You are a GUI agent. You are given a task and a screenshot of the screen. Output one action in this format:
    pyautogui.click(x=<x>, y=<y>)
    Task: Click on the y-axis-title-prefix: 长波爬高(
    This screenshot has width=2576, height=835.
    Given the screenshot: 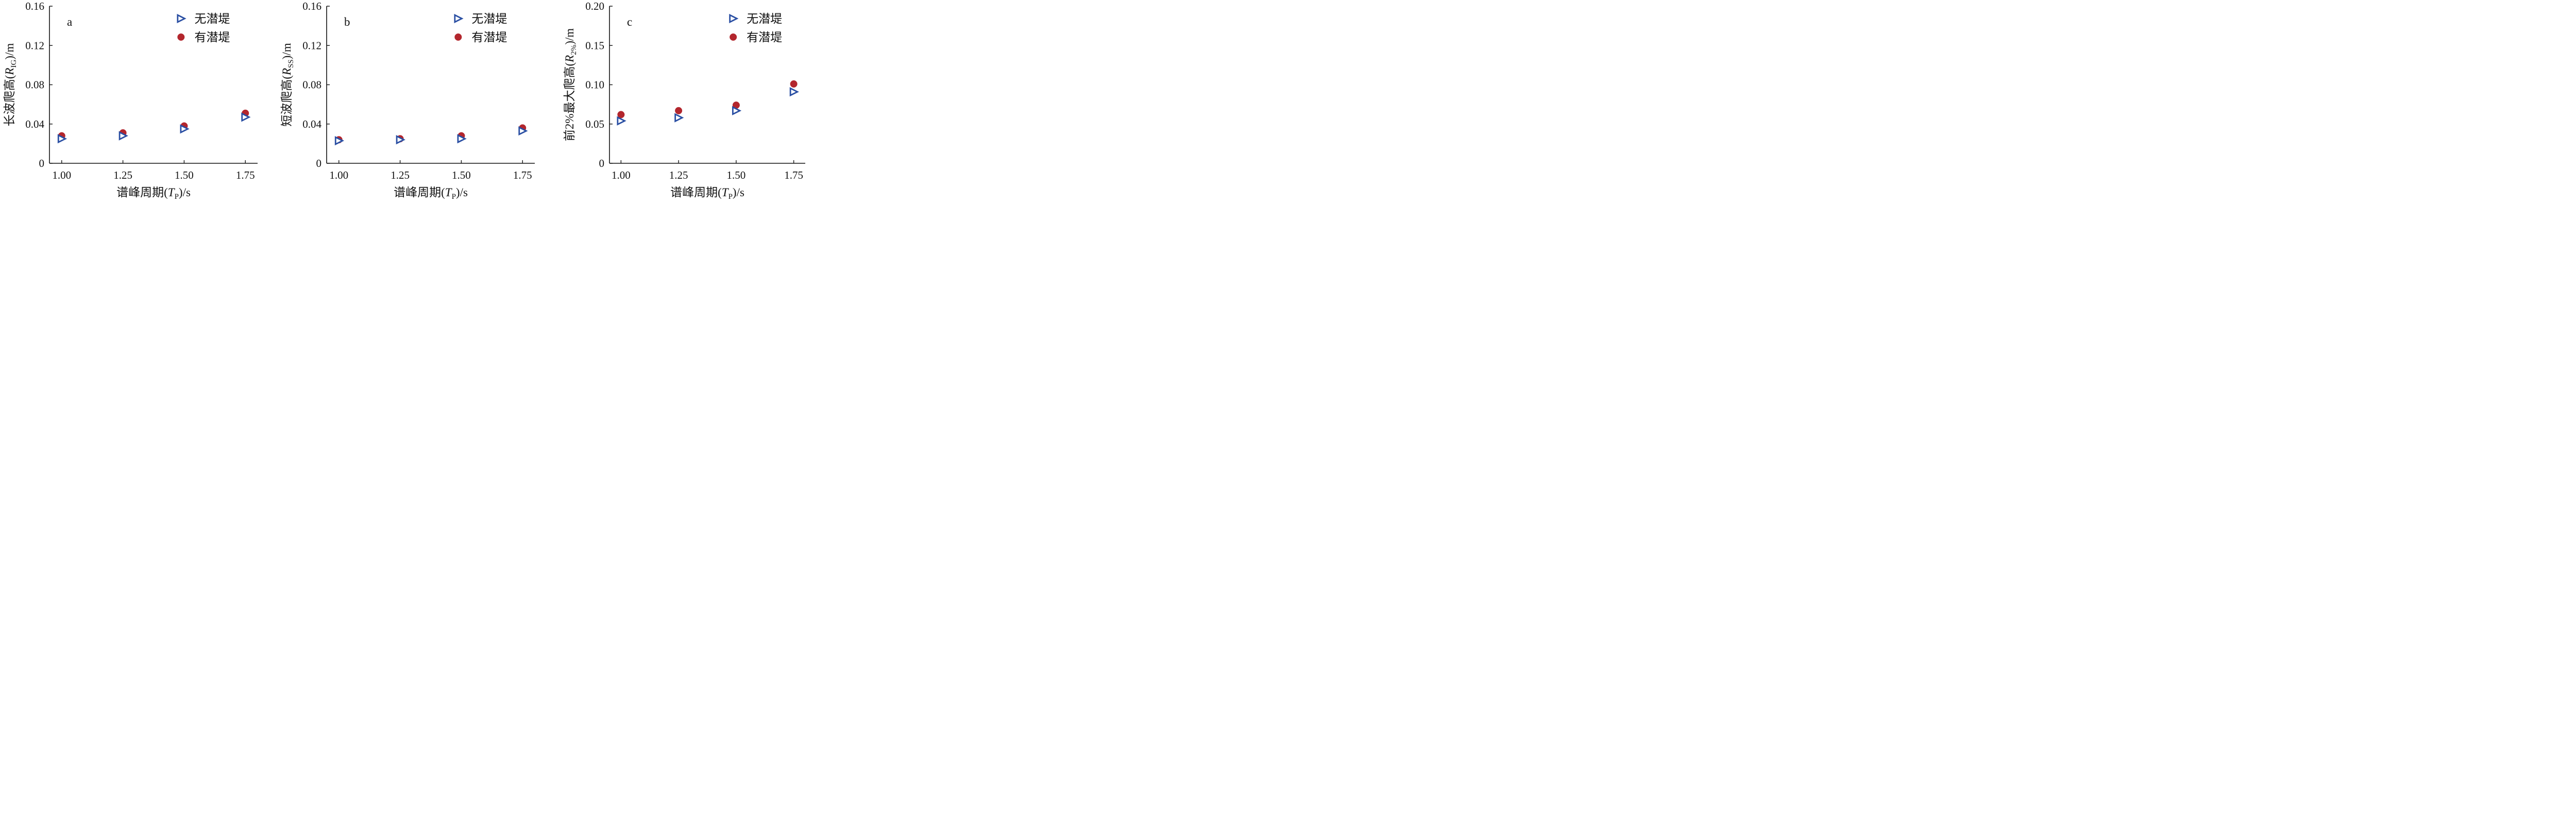 What is the action you would take?
    pyautogui.click(x=9, y=101)
    